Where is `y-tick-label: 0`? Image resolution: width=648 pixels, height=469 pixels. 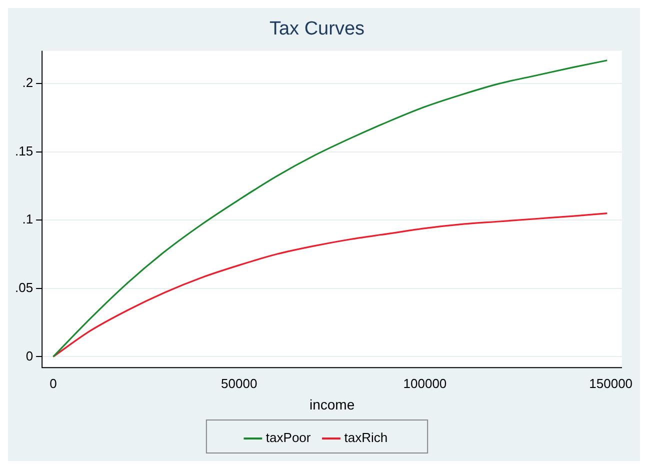
y-tick-label: 0 is located at coordinates (30, 356).